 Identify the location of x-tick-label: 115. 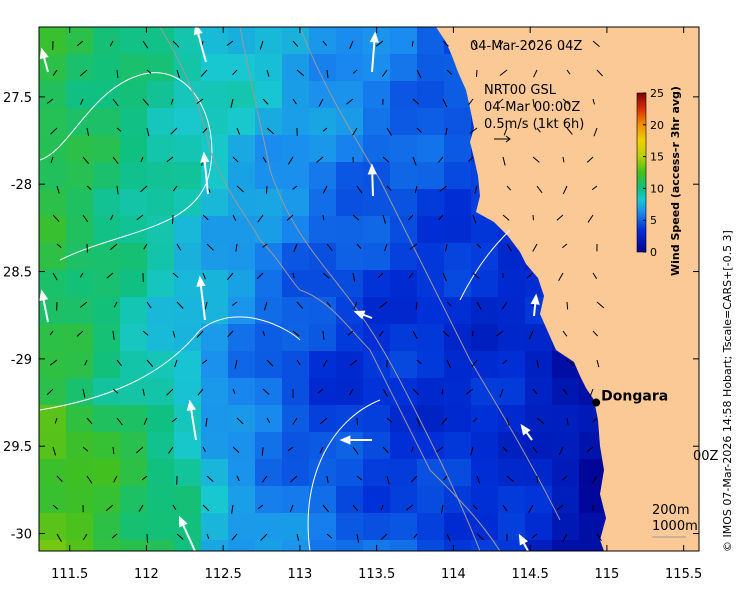
(606, 574).